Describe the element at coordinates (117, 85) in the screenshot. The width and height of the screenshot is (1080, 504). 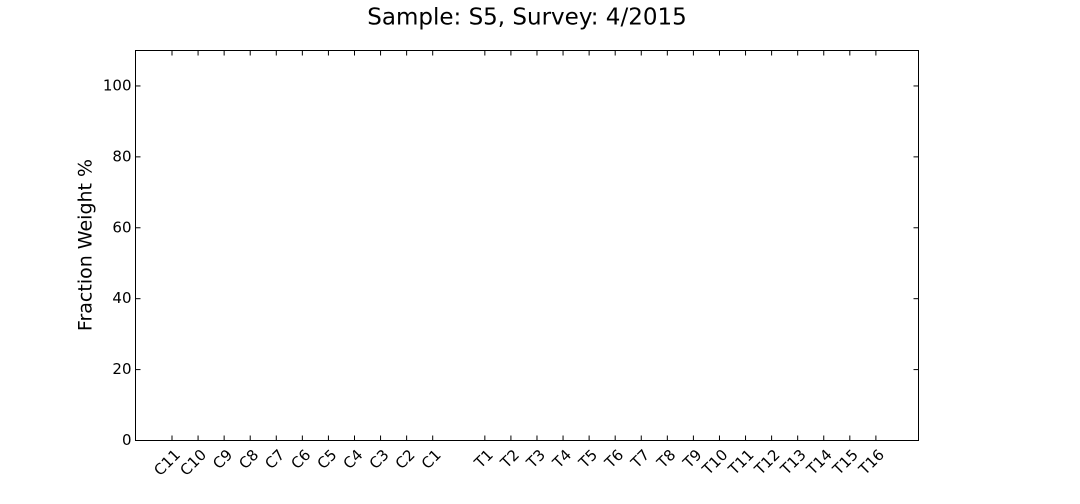
I see `y-tick-label: 100` at that location.